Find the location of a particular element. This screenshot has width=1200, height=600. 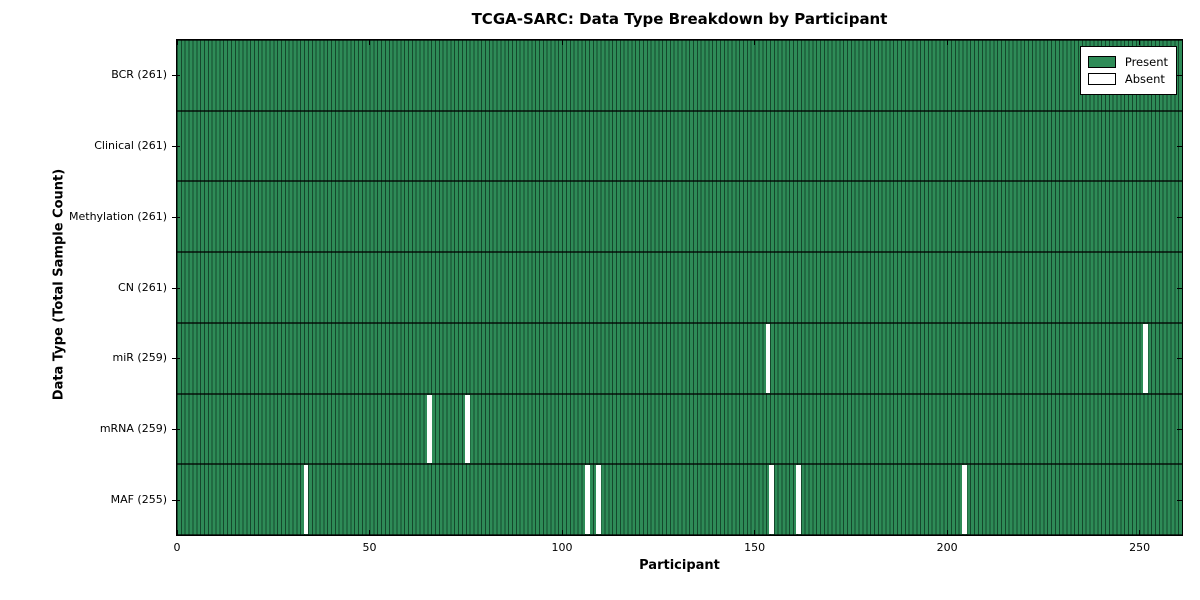

y-tick-label: MAF (255) is located at coordinates (138, 499).